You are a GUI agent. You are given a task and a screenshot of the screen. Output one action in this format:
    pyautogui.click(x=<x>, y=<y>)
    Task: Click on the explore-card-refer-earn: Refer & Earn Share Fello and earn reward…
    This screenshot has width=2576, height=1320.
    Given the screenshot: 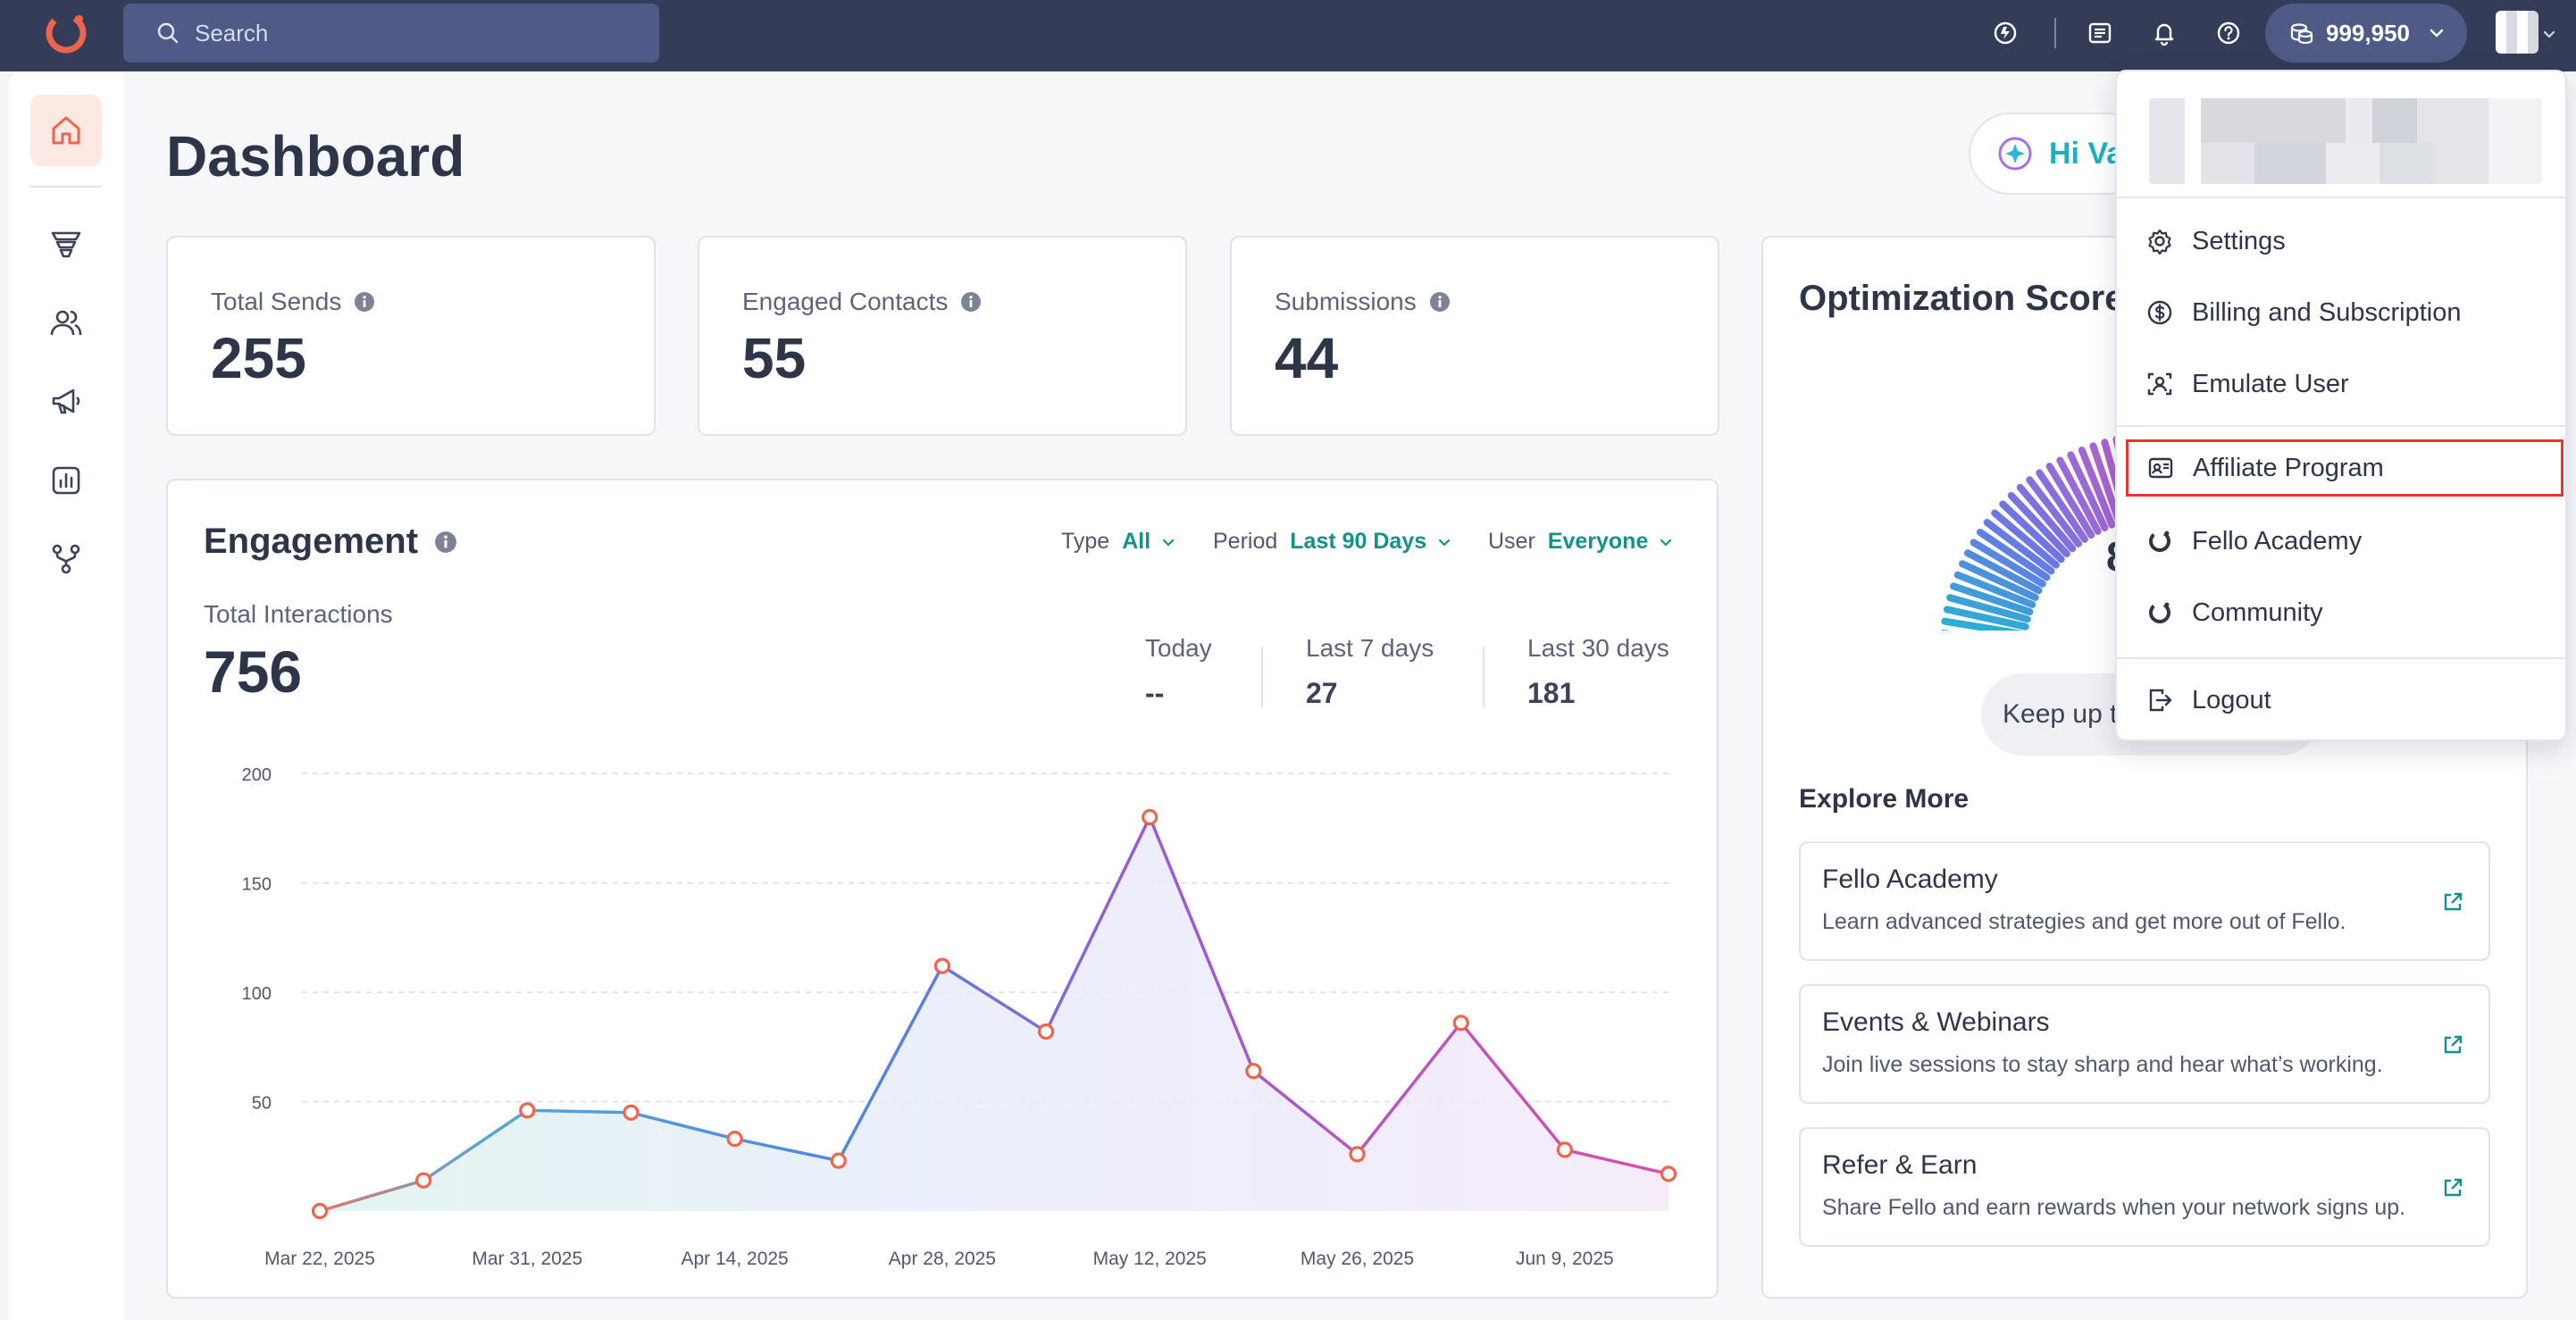 What is the action you would take?
    pyautogui.click(x=2145, y=1187)
    